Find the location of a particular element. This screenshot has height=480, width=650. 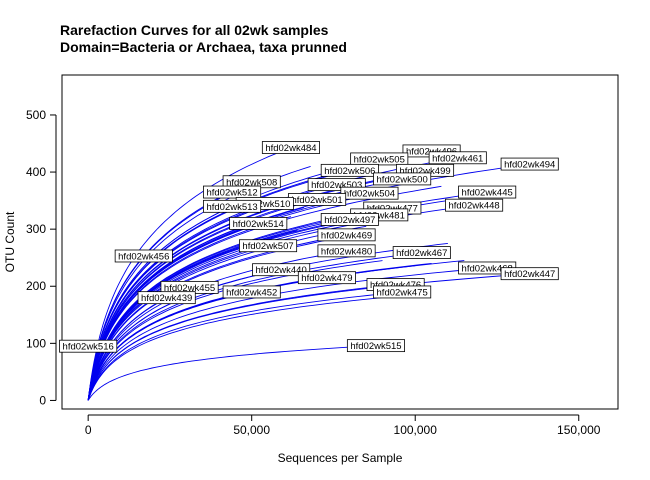

curve-label: hfd02wk461 is located at coordinates (457, 158).